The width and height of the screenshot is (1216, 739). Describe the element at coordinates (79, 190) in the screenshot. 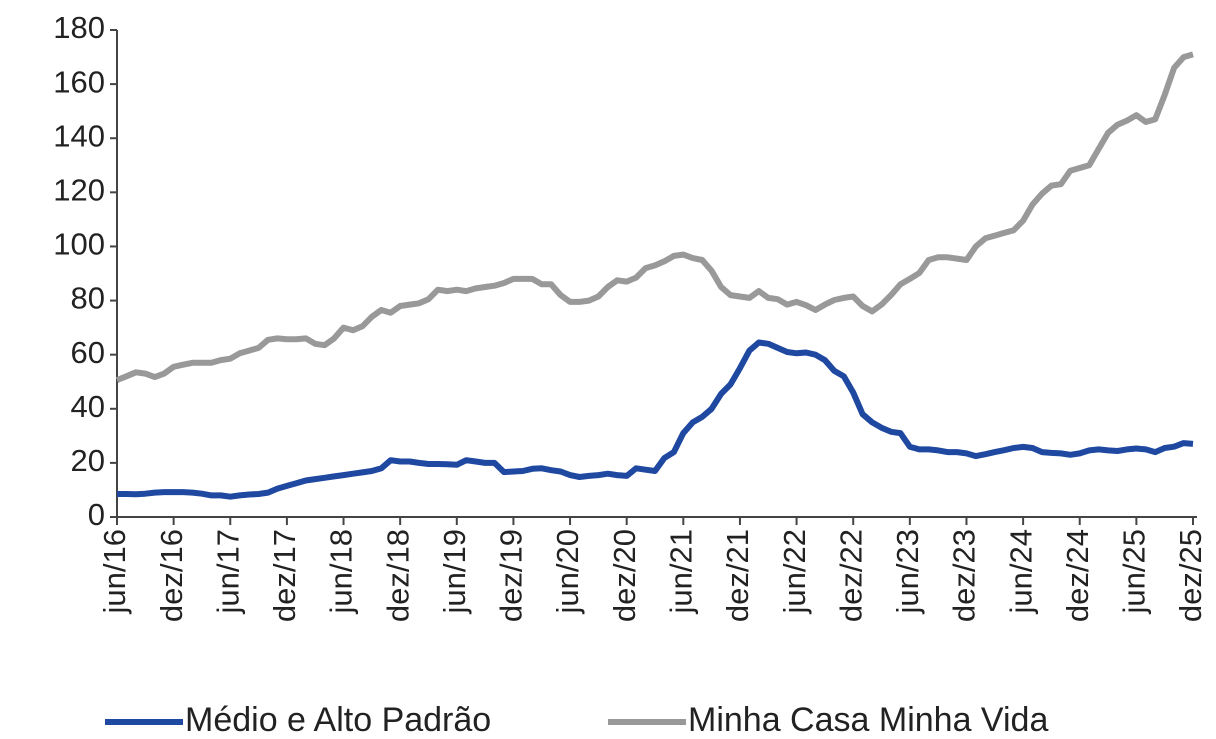

I see `y-tick-label: 120` at that location.